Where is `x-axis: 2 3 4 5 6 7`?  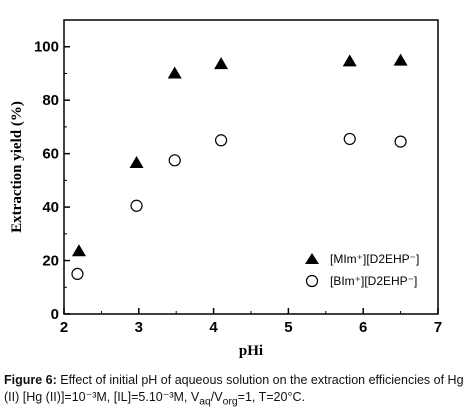
x-axis: 2 3 4 5 6 7 is located at coordinates (251, 322).